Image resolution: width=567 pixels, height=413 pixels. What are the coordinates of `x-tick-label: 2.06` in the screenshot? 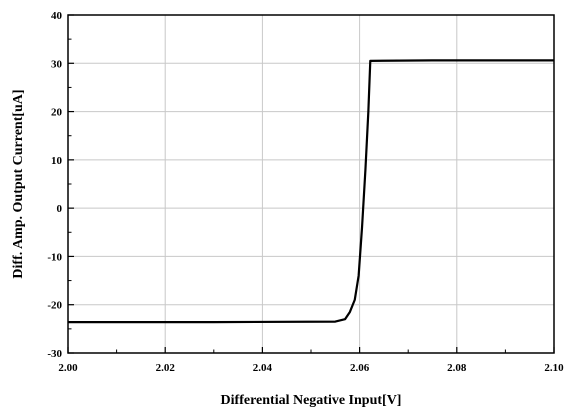 It's located at (360, 368).